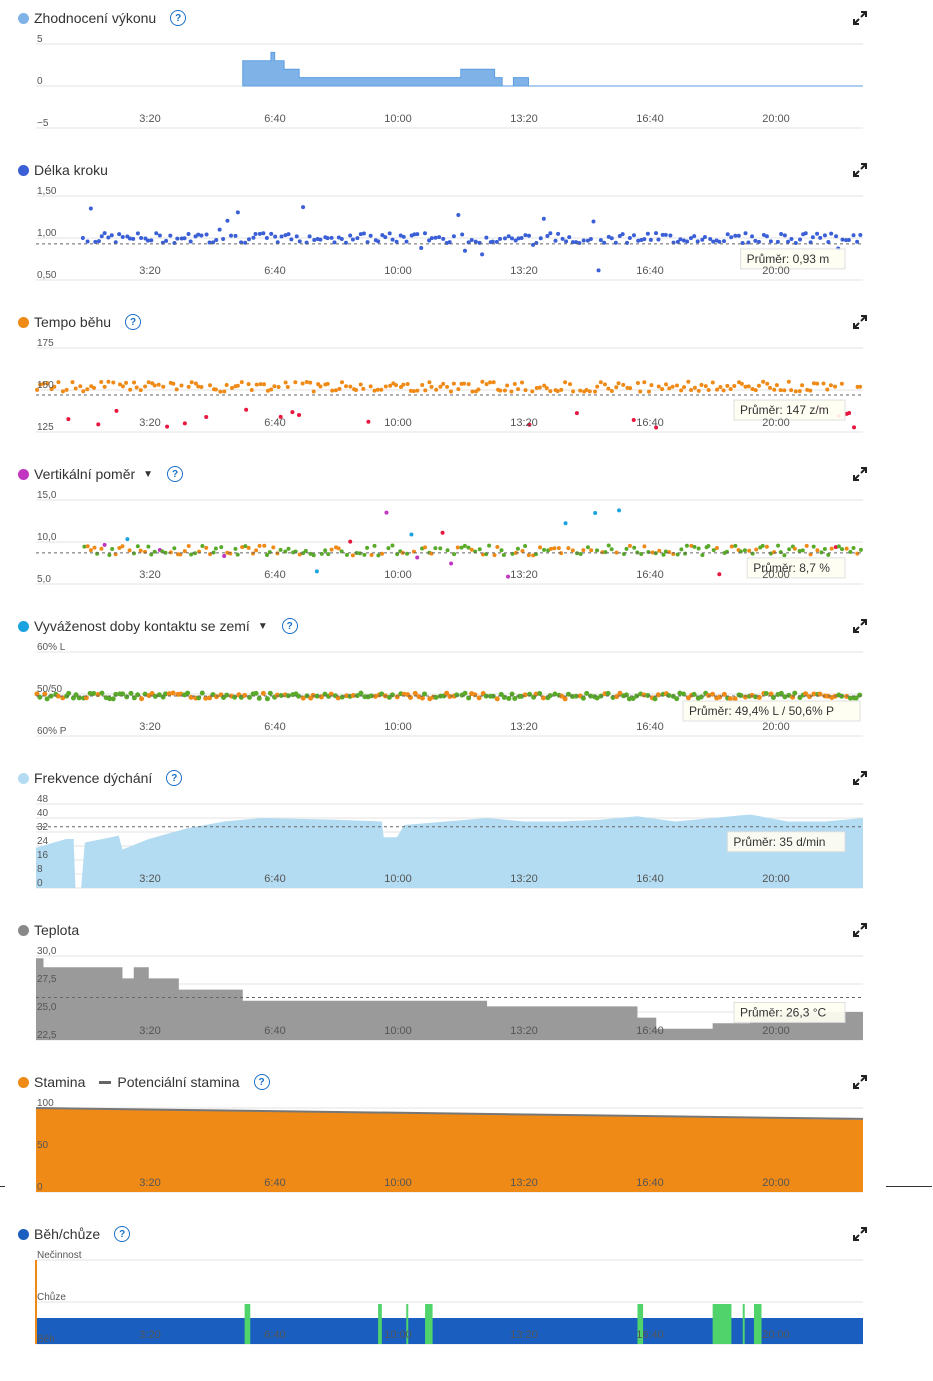  What do you see at coordinates (45, 385) in the screenshot?
I see `y-tick-label: 150` at bounding box center [45, 385].